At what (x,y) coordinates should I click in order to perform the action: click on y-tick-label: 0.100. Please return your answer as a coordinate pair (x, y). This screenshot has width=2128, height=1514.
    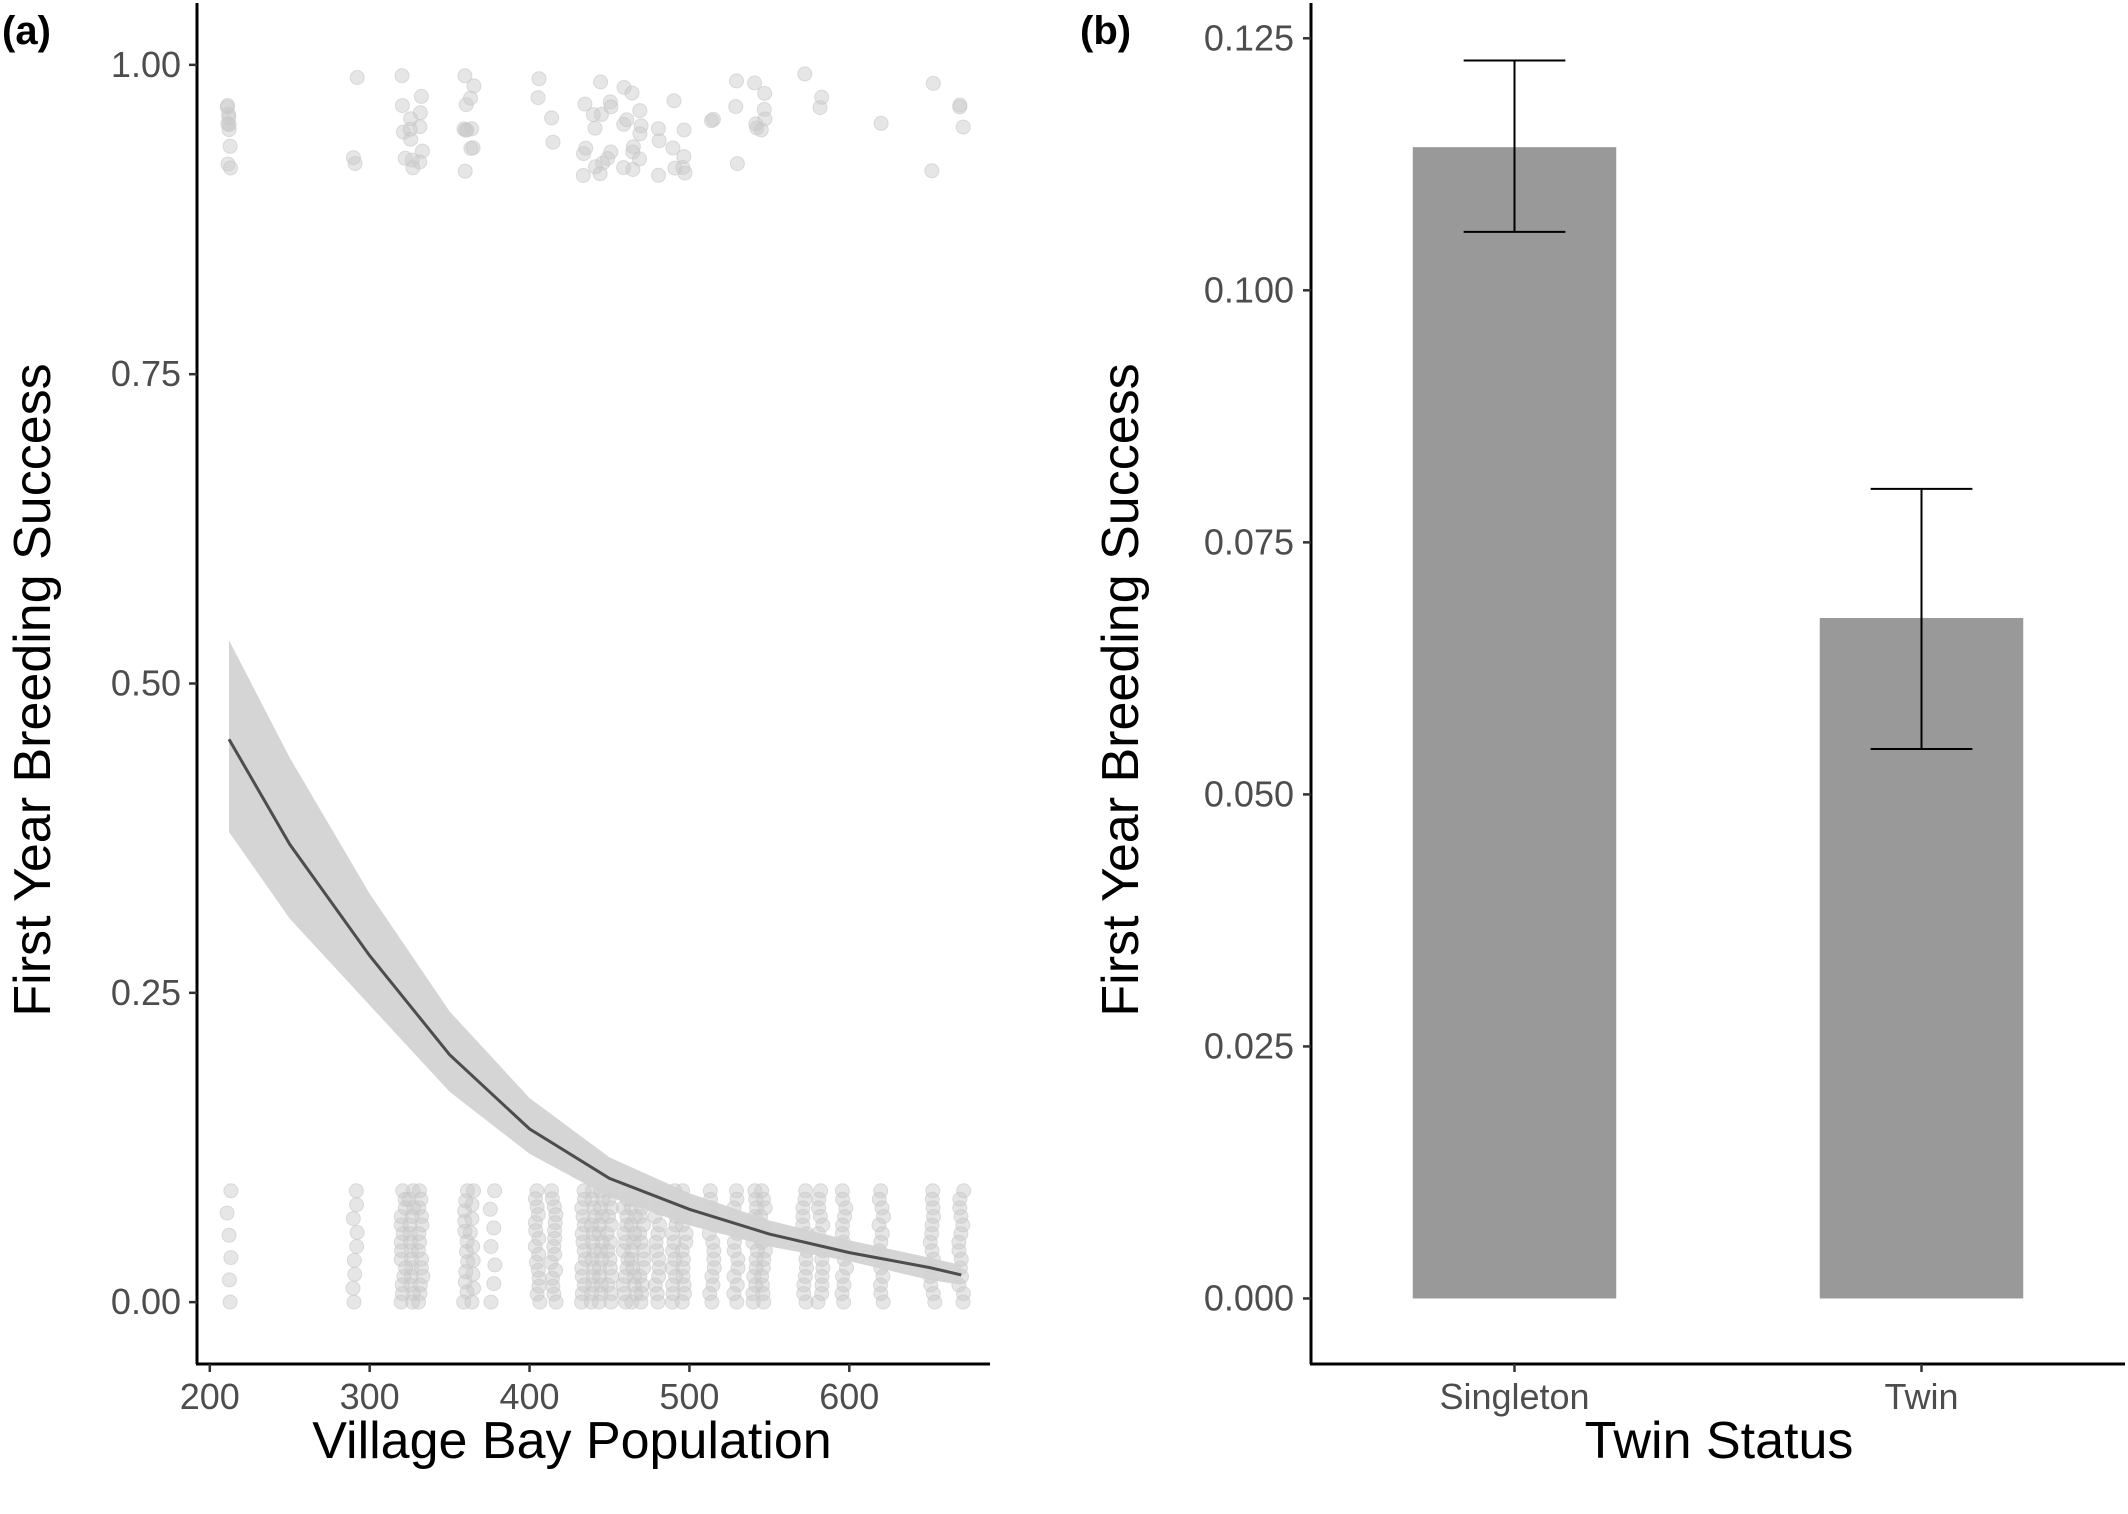
    Looking at the image, I should click on (1249, 289).